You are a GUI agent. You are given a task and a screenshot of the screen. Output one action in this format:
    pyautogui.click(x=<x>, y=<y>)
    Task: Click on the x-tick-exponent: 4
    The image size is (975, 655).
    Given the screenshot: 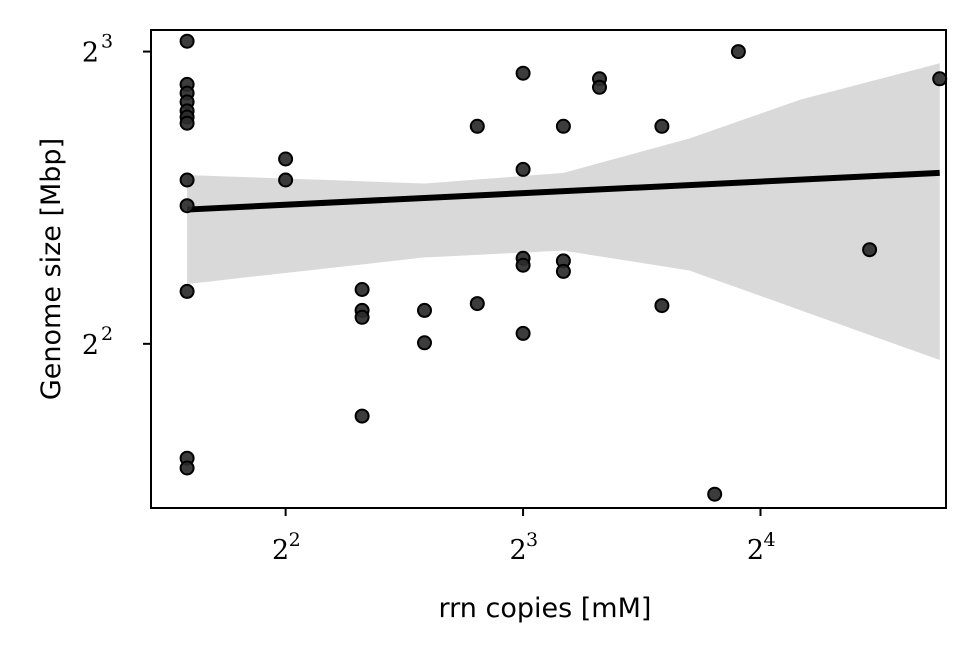 What is the action you would take?
    pyautogui.click(x=769, y=540)
    